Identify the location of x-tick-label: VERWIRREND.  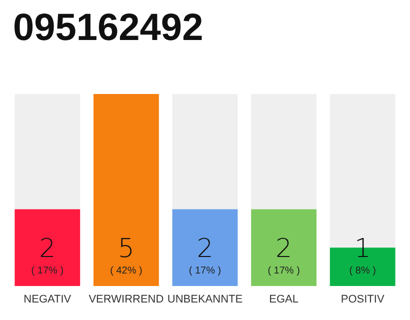
(126, 300).